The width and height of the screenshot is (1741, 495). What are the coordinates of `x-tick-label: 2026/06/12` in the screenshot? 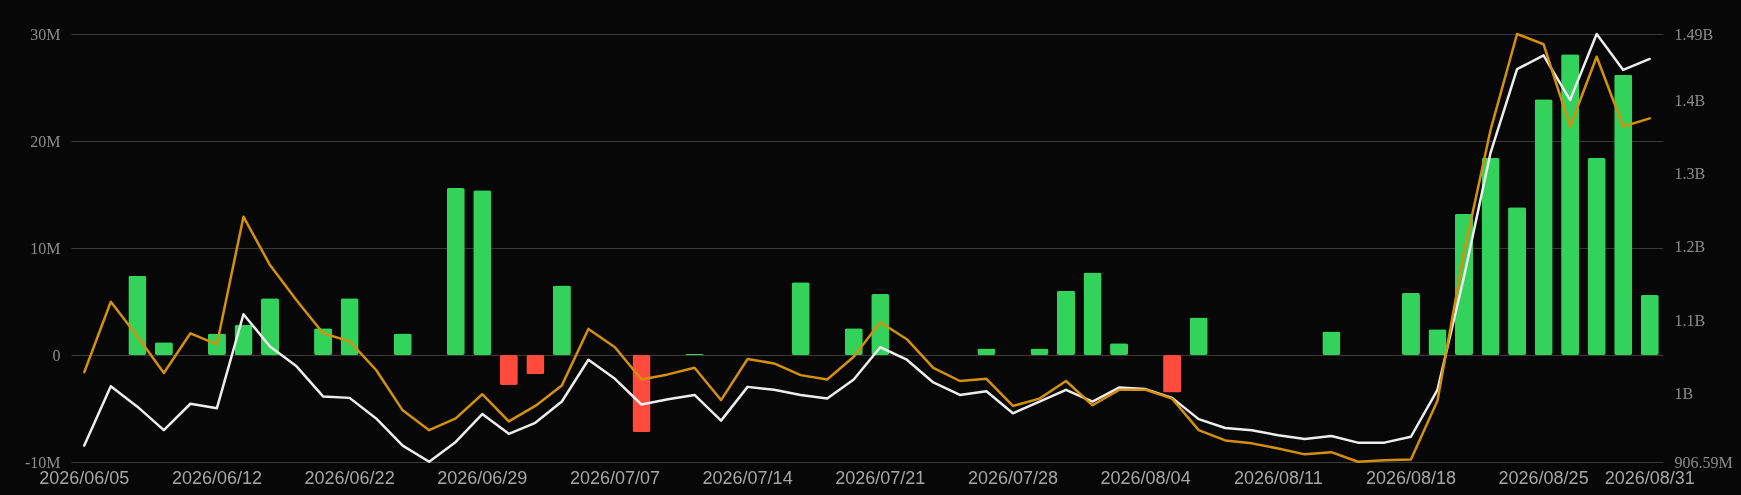 It's located at (216, 477).